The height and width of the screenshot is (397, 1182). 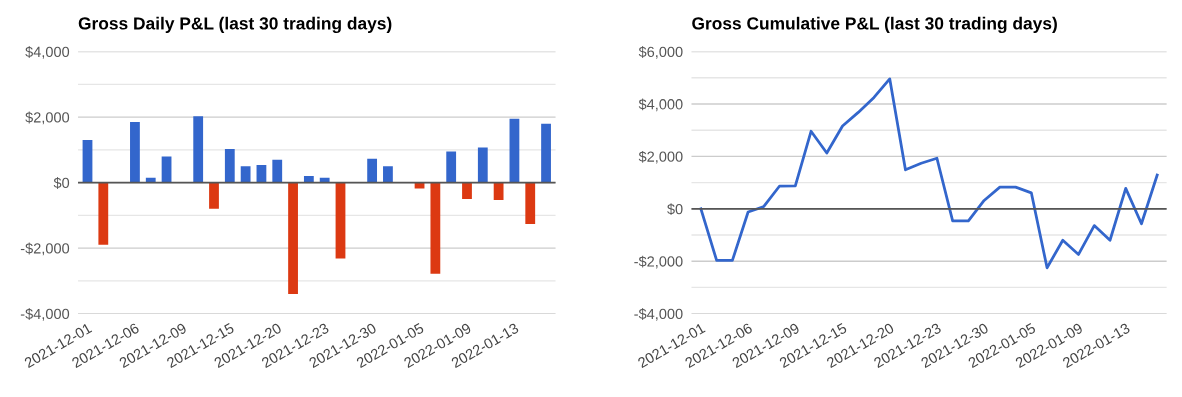 What do you see at coordinates (235, 25) in the screenshot?
I see `chart-title: Gross Daily P&L (last 30 trading days)` at bounding box center [235, 25].